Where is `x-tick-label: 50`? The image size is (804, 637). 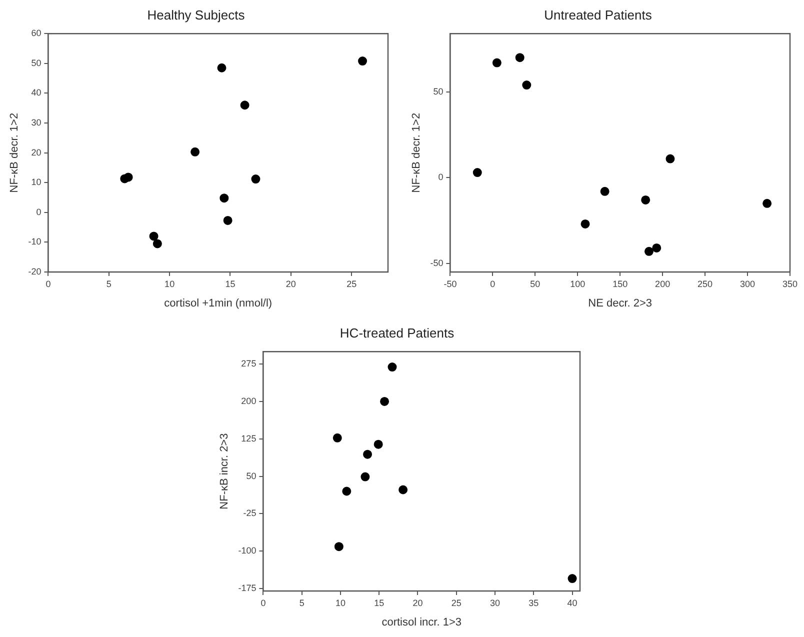 x-tick-label: 50 is located at coordinates (535, 283).